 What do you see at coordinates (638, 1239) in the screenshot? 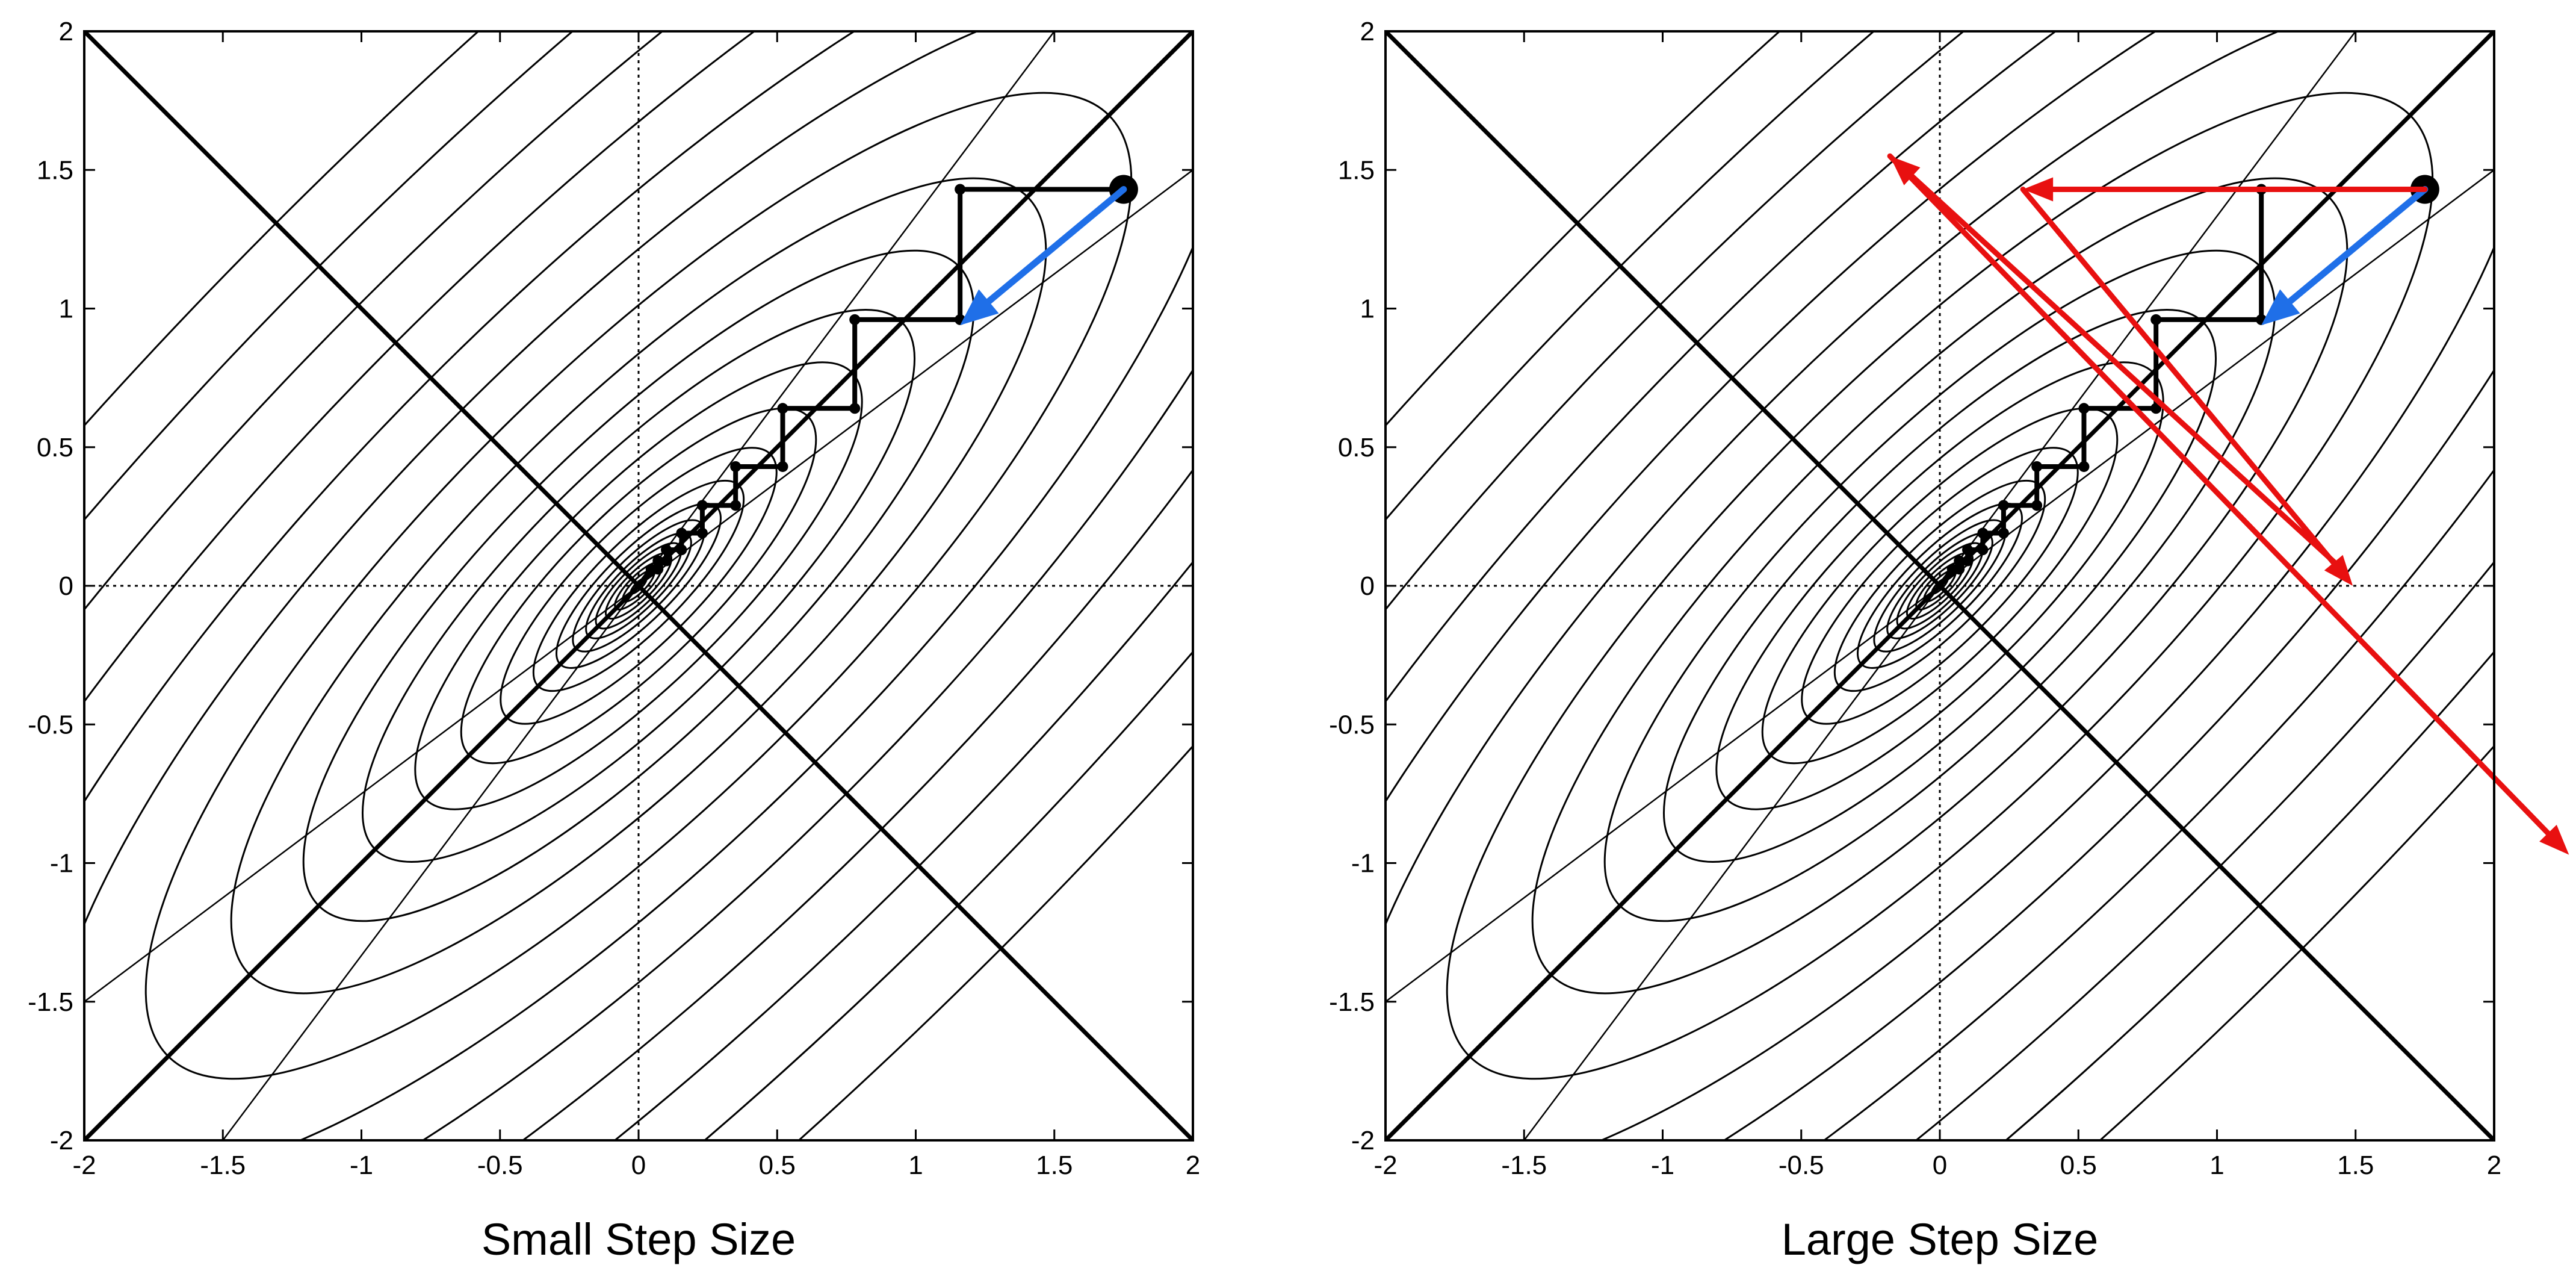
I see `chart-title: Small Step Size` at bounding box center [638, 1239].